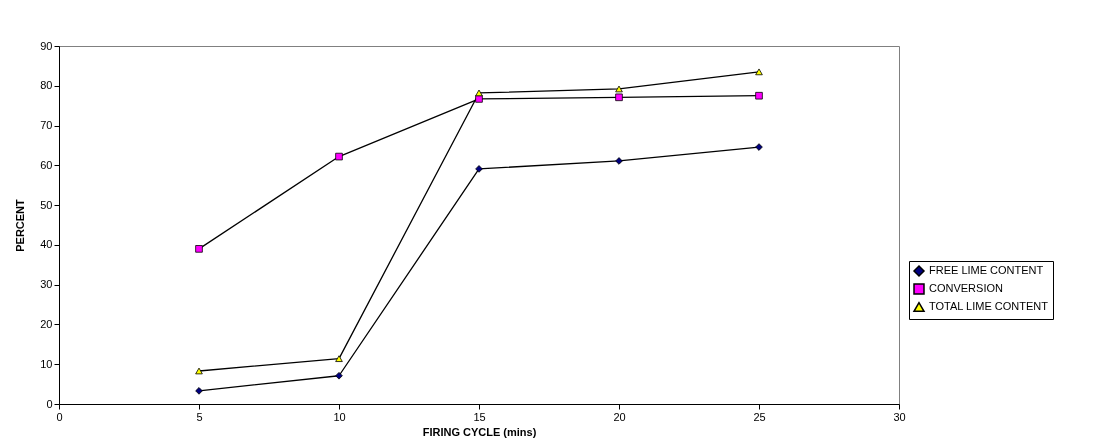 This screenshot has height=445, width=1120. I want to click on y-tick-label: 0, so click(49, 403).